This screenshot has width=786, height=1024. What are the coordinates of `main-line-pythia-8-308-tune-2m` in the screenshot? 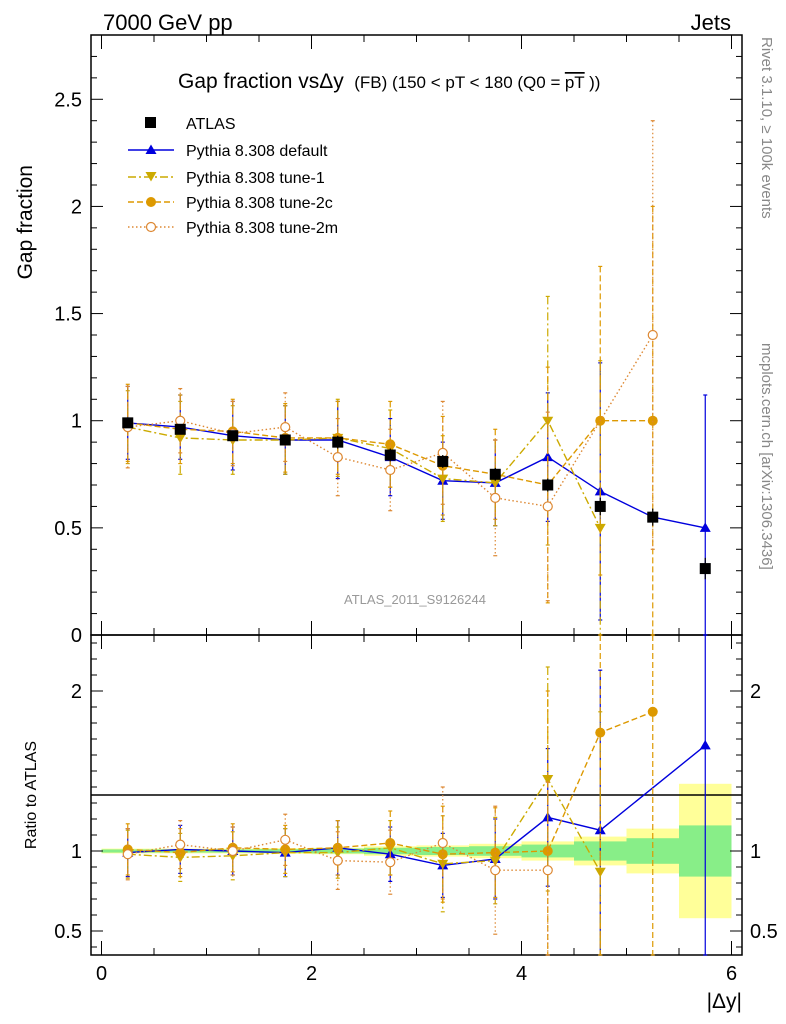 It's located at (390, 421).